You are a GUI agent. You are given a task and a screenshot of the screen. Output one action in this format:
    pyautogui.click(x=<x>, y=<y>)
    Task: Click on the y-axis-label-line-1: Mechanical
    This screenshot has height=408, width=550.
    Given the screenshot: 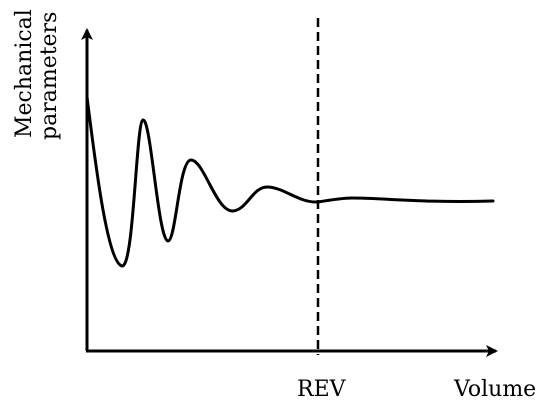 What is the action you would take?
    pyautogui.click(x=24, y=73)
    